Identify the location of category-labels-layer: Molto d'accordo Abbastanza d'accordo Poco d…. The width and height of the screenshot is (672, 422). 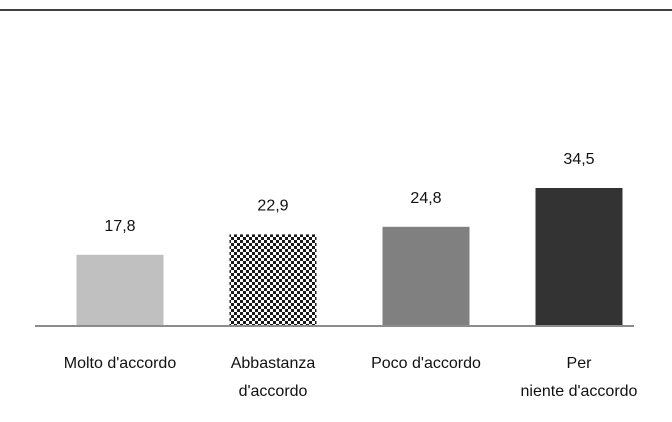
(351, 377).